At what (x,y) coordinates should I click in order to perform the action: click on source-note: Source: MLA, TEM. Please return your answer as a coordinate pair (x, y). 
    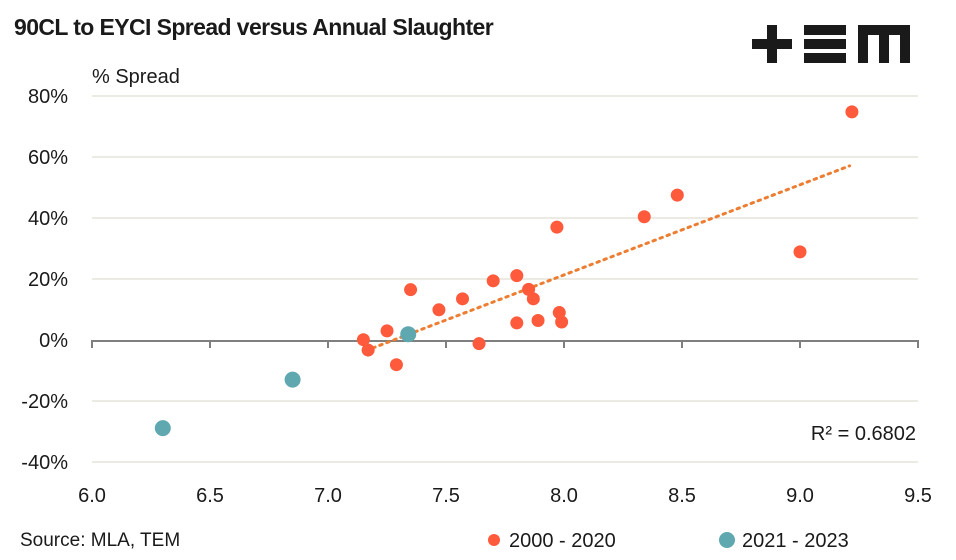
    Looking at the image, I should click on (100, 540).